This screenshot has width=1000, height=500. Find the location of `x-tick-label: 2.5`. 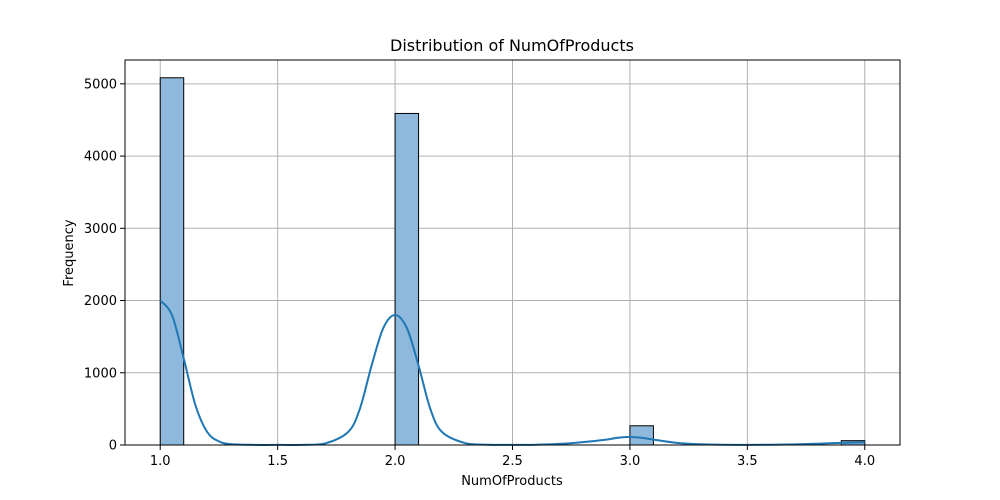

x-tick-label: 2.5 is located at coordinates (512, 461).